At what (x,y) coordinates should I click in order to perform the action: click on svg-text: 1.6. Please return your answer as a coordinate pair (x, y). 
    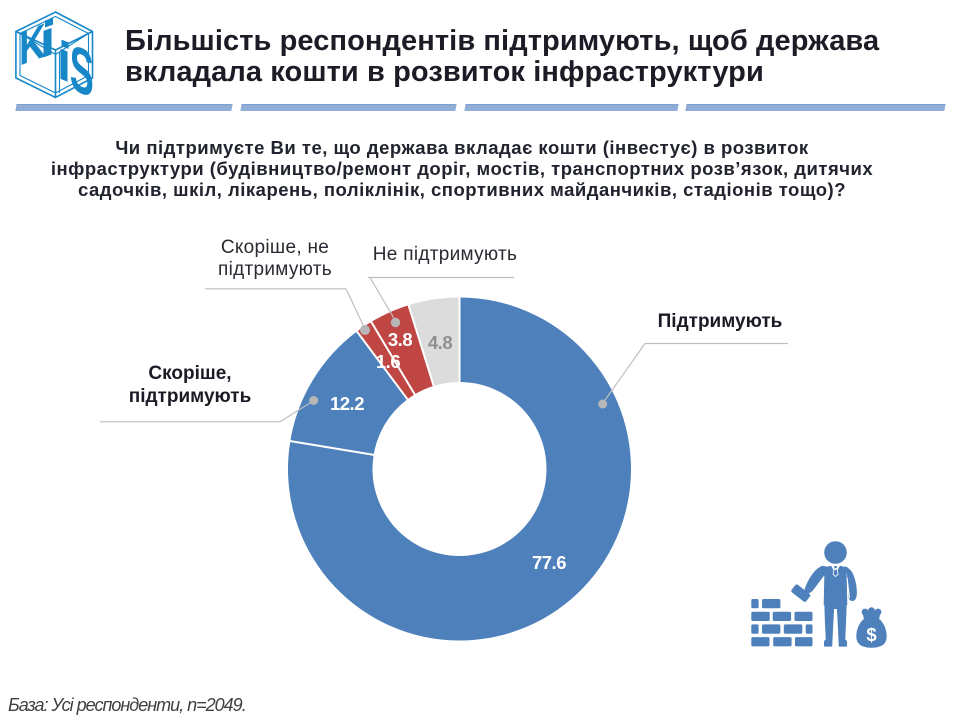
    Looking at the image, I should click on (388, 361).